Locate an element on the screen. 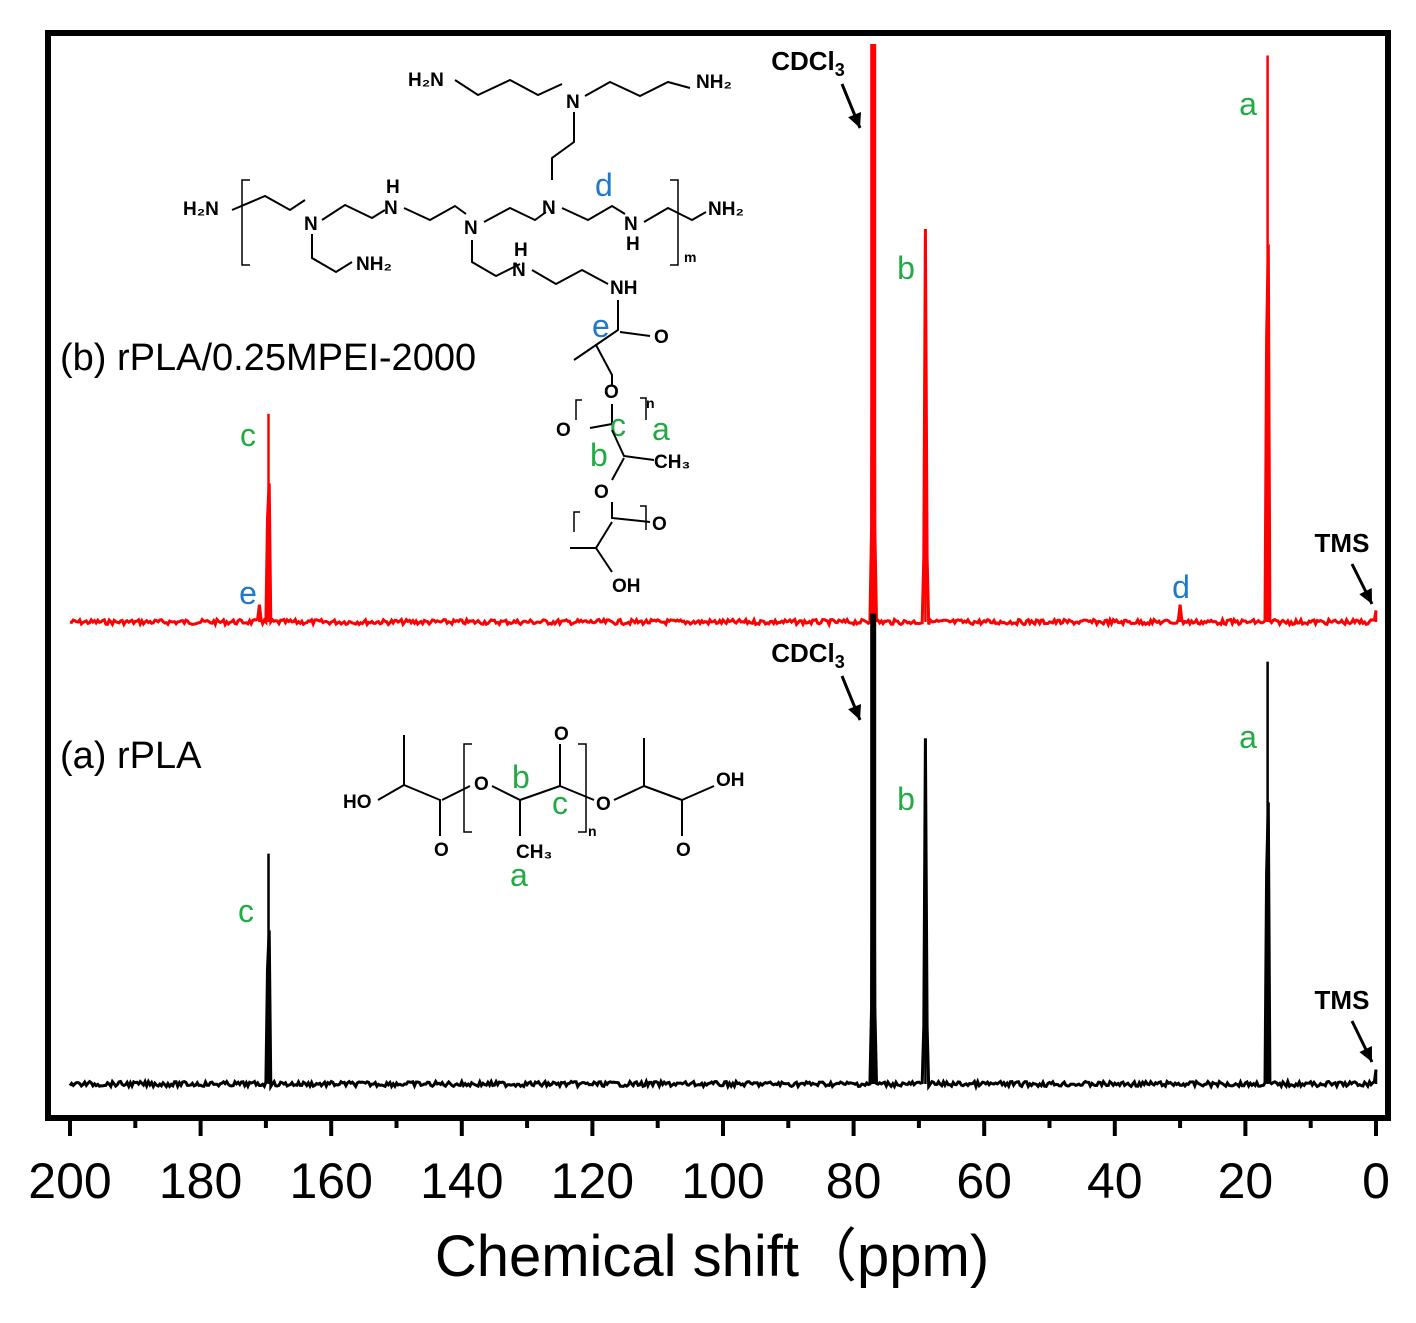 The height and width of the screenshot is (1323, 1416). x-tick-label: 100 is located at coordinates (722, 1181).